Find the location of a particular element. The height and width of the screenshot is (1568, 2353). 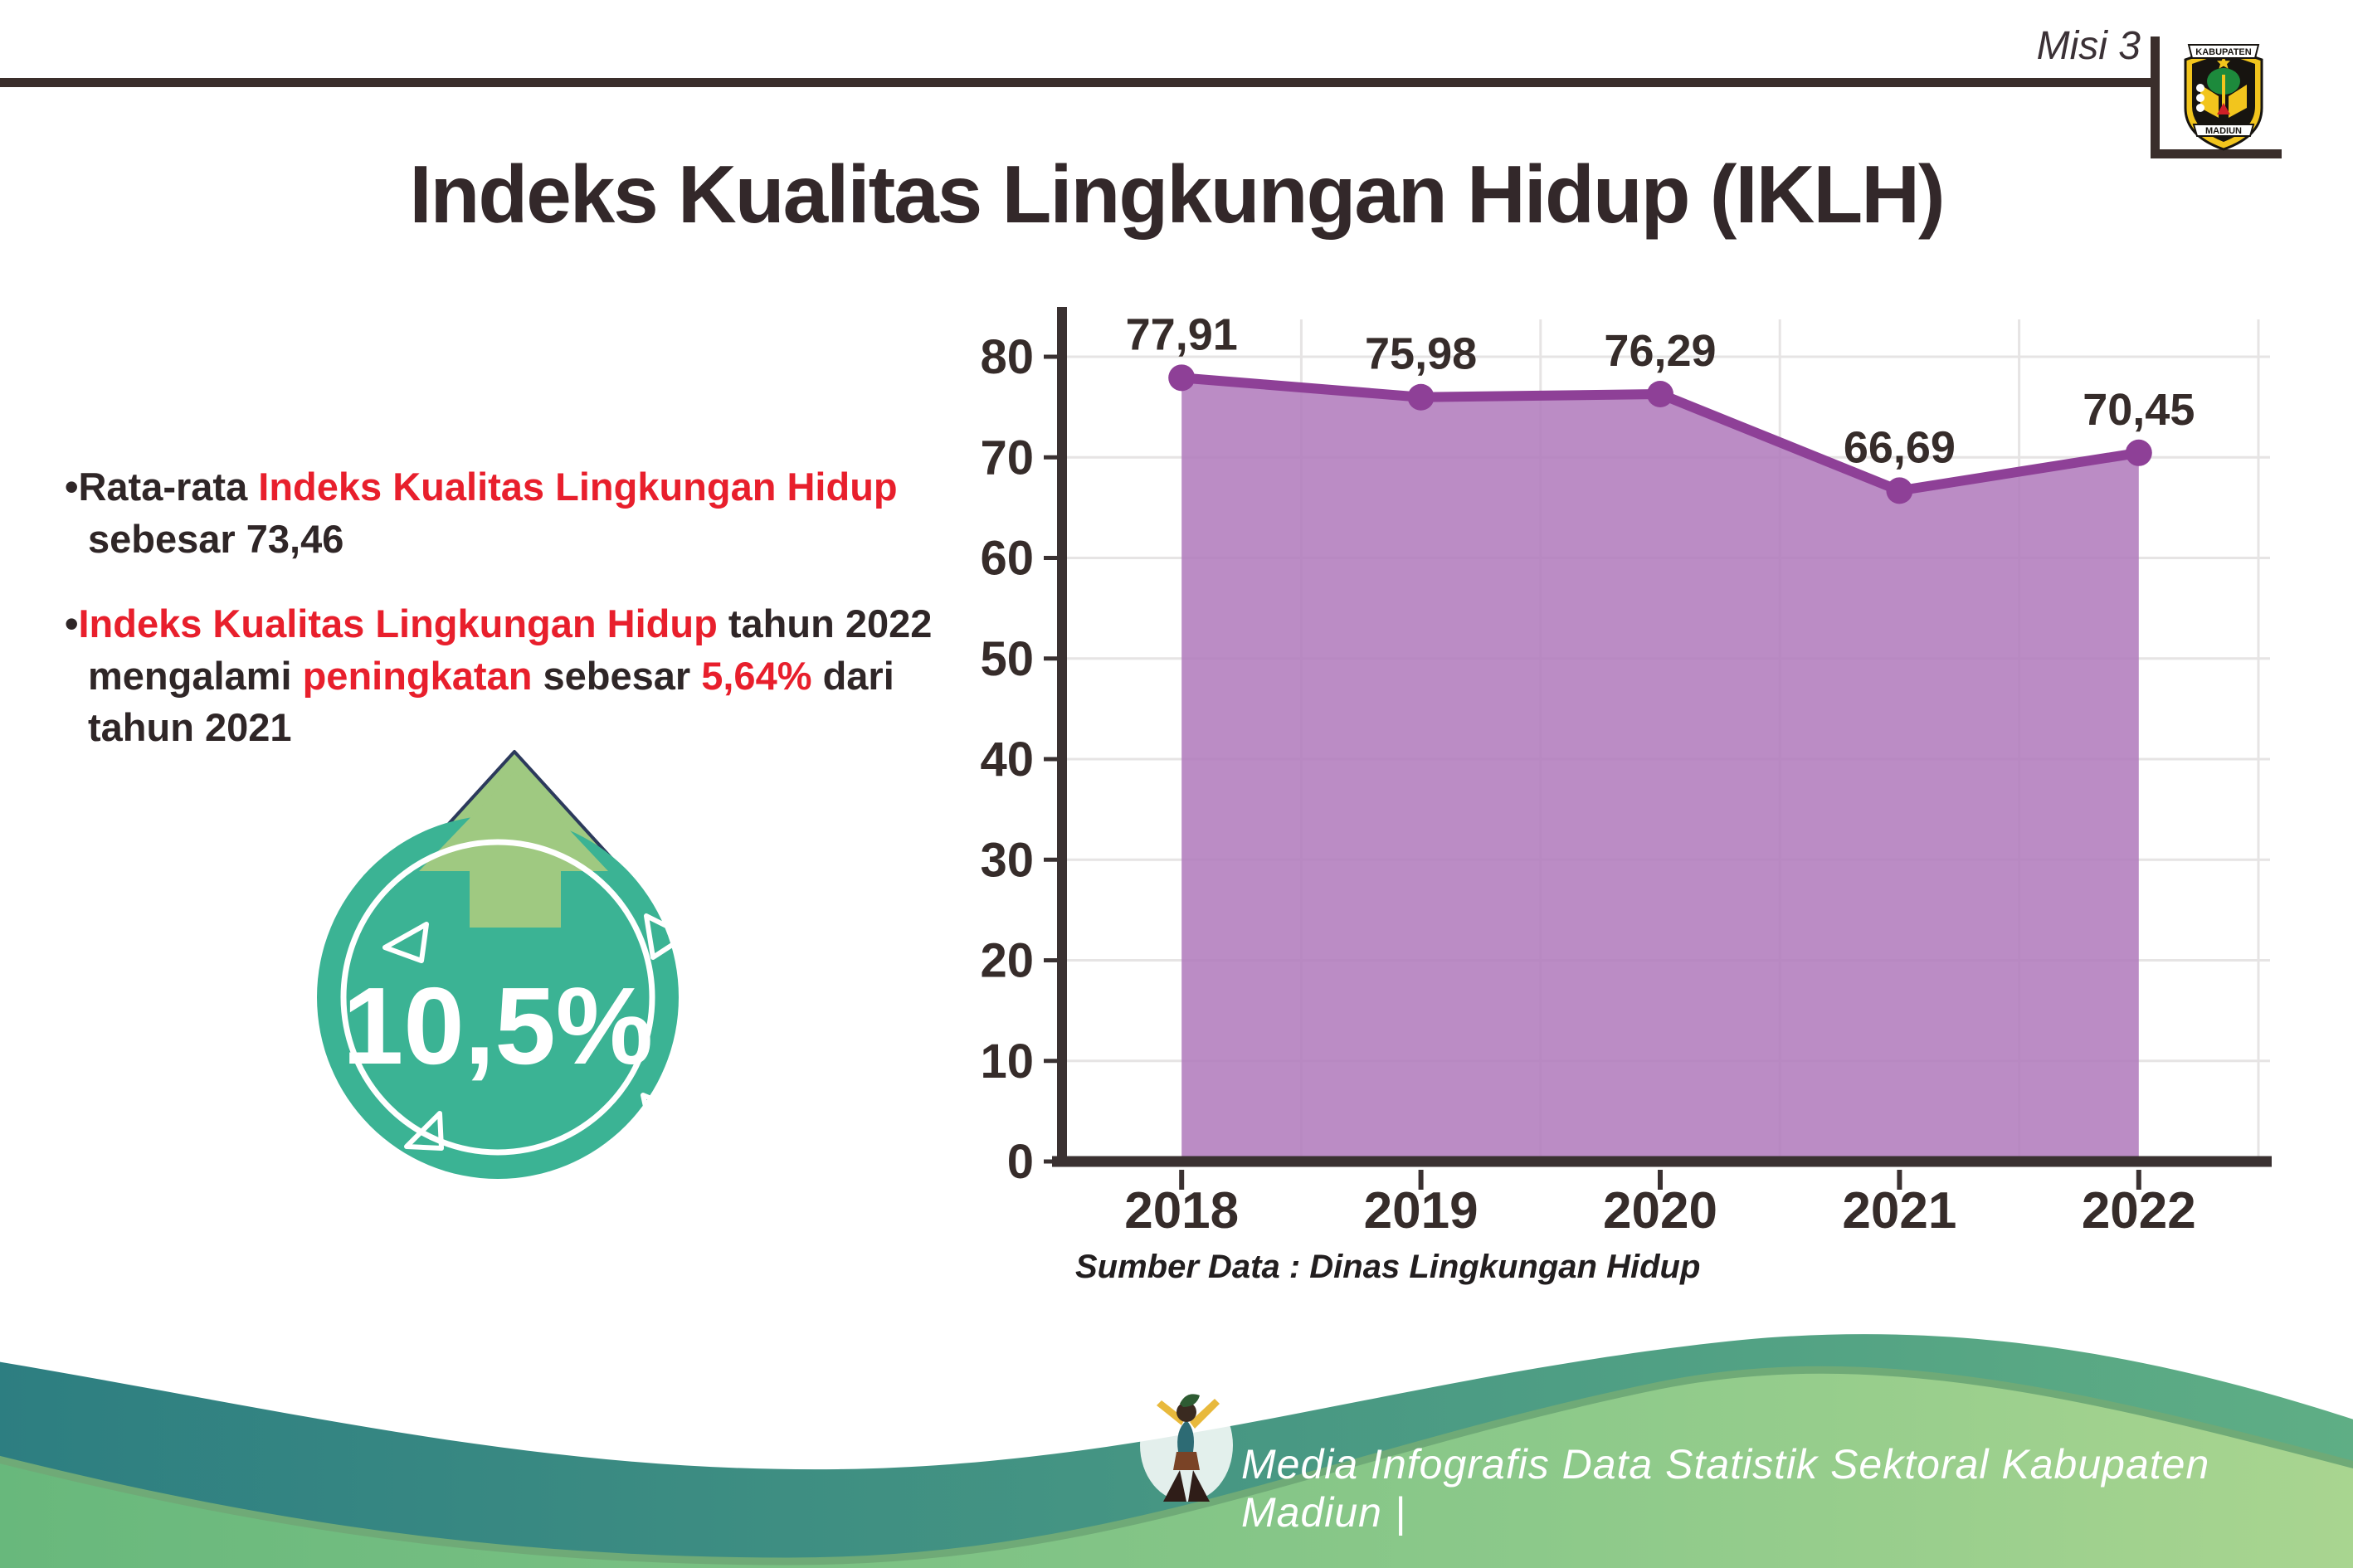

y-axis-tick-label: 20 is located at coordinates (1007, 961).